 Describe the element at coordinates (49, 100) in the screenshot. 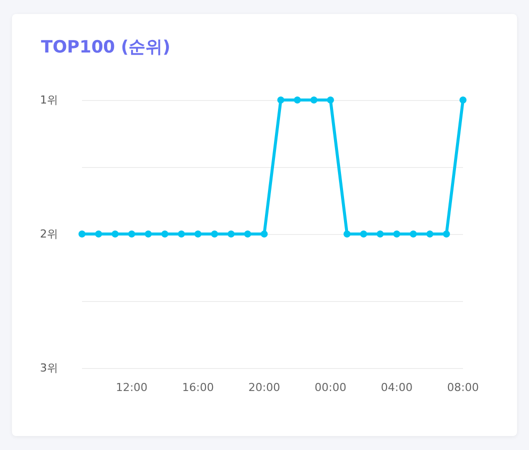

I see `y-tick-label: 1위` at that location.